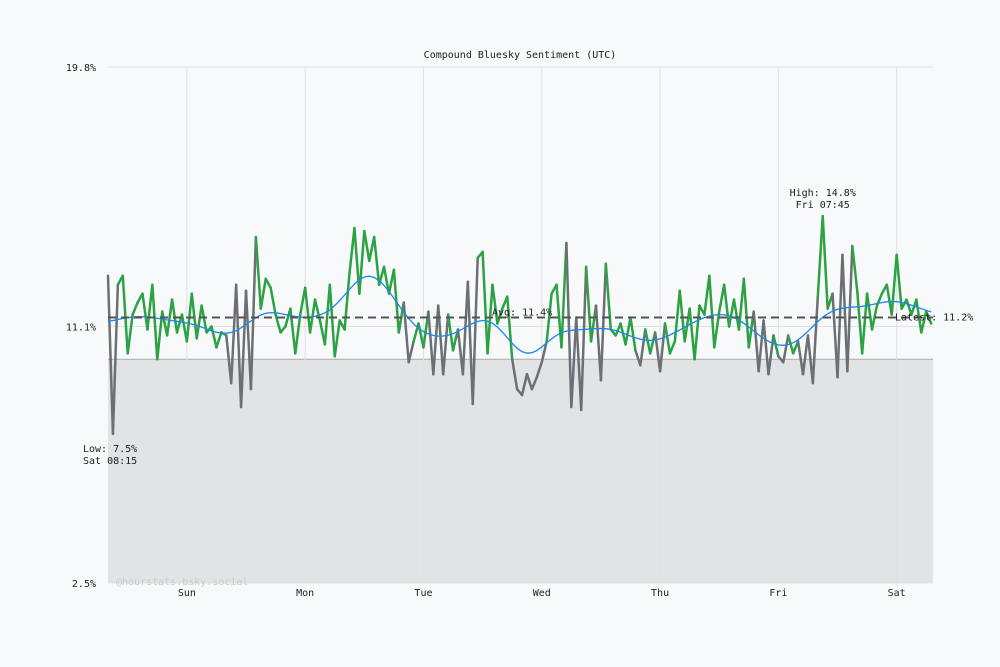  Describe the element at coordinates (81, 68) in the screenshot. I see `y-tick-label: 19.8%` at that location.